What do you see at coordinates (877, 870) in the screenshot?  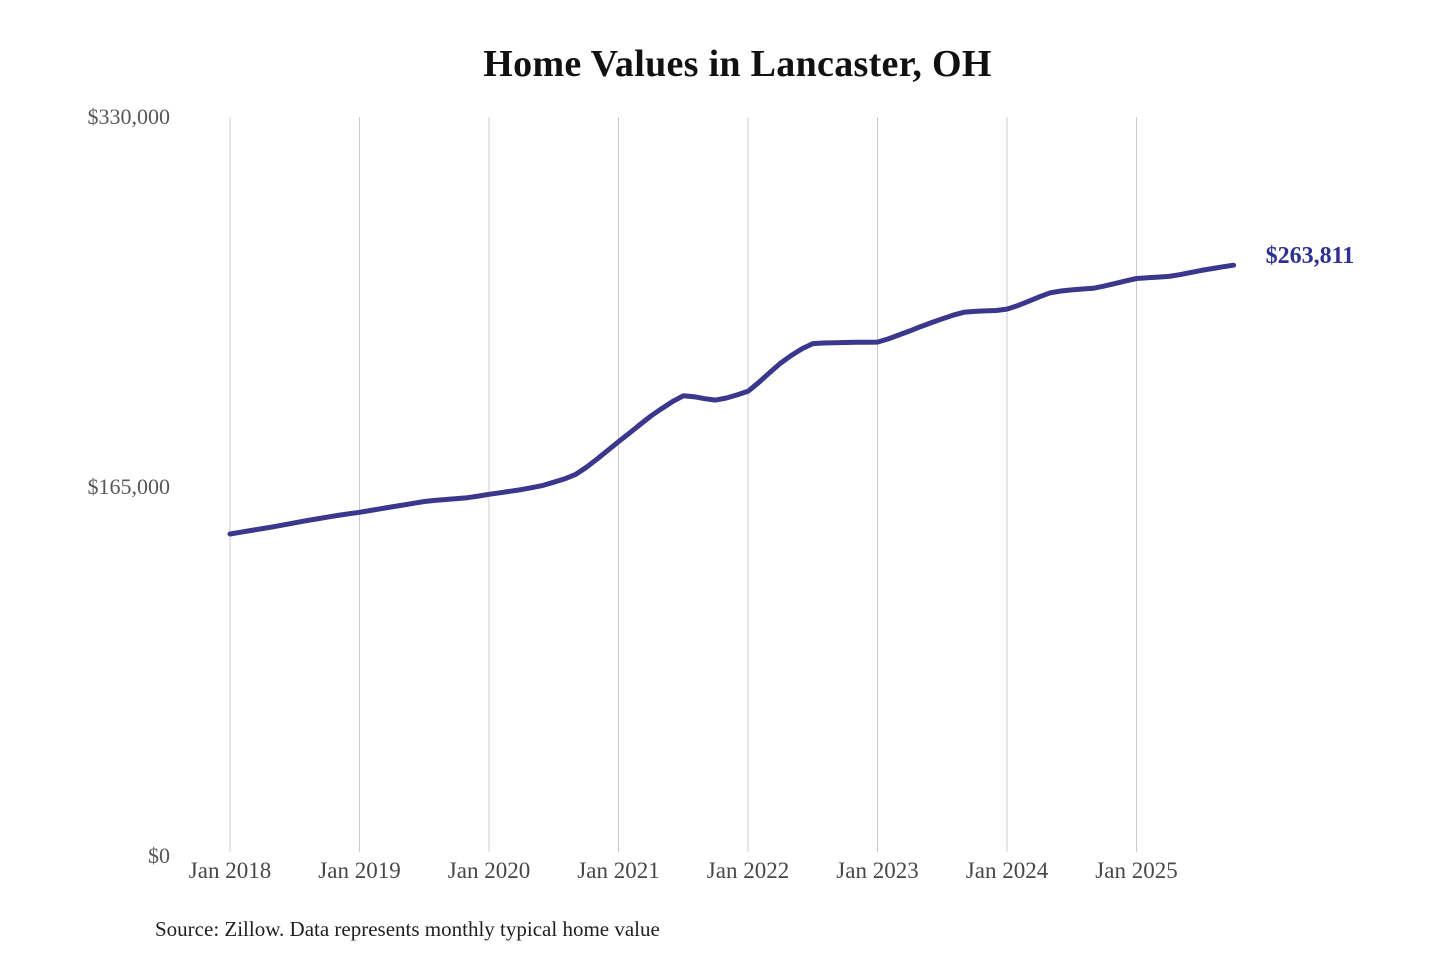 I see `x-tick-label: Jan 2023` at bounding box center [877, 870].